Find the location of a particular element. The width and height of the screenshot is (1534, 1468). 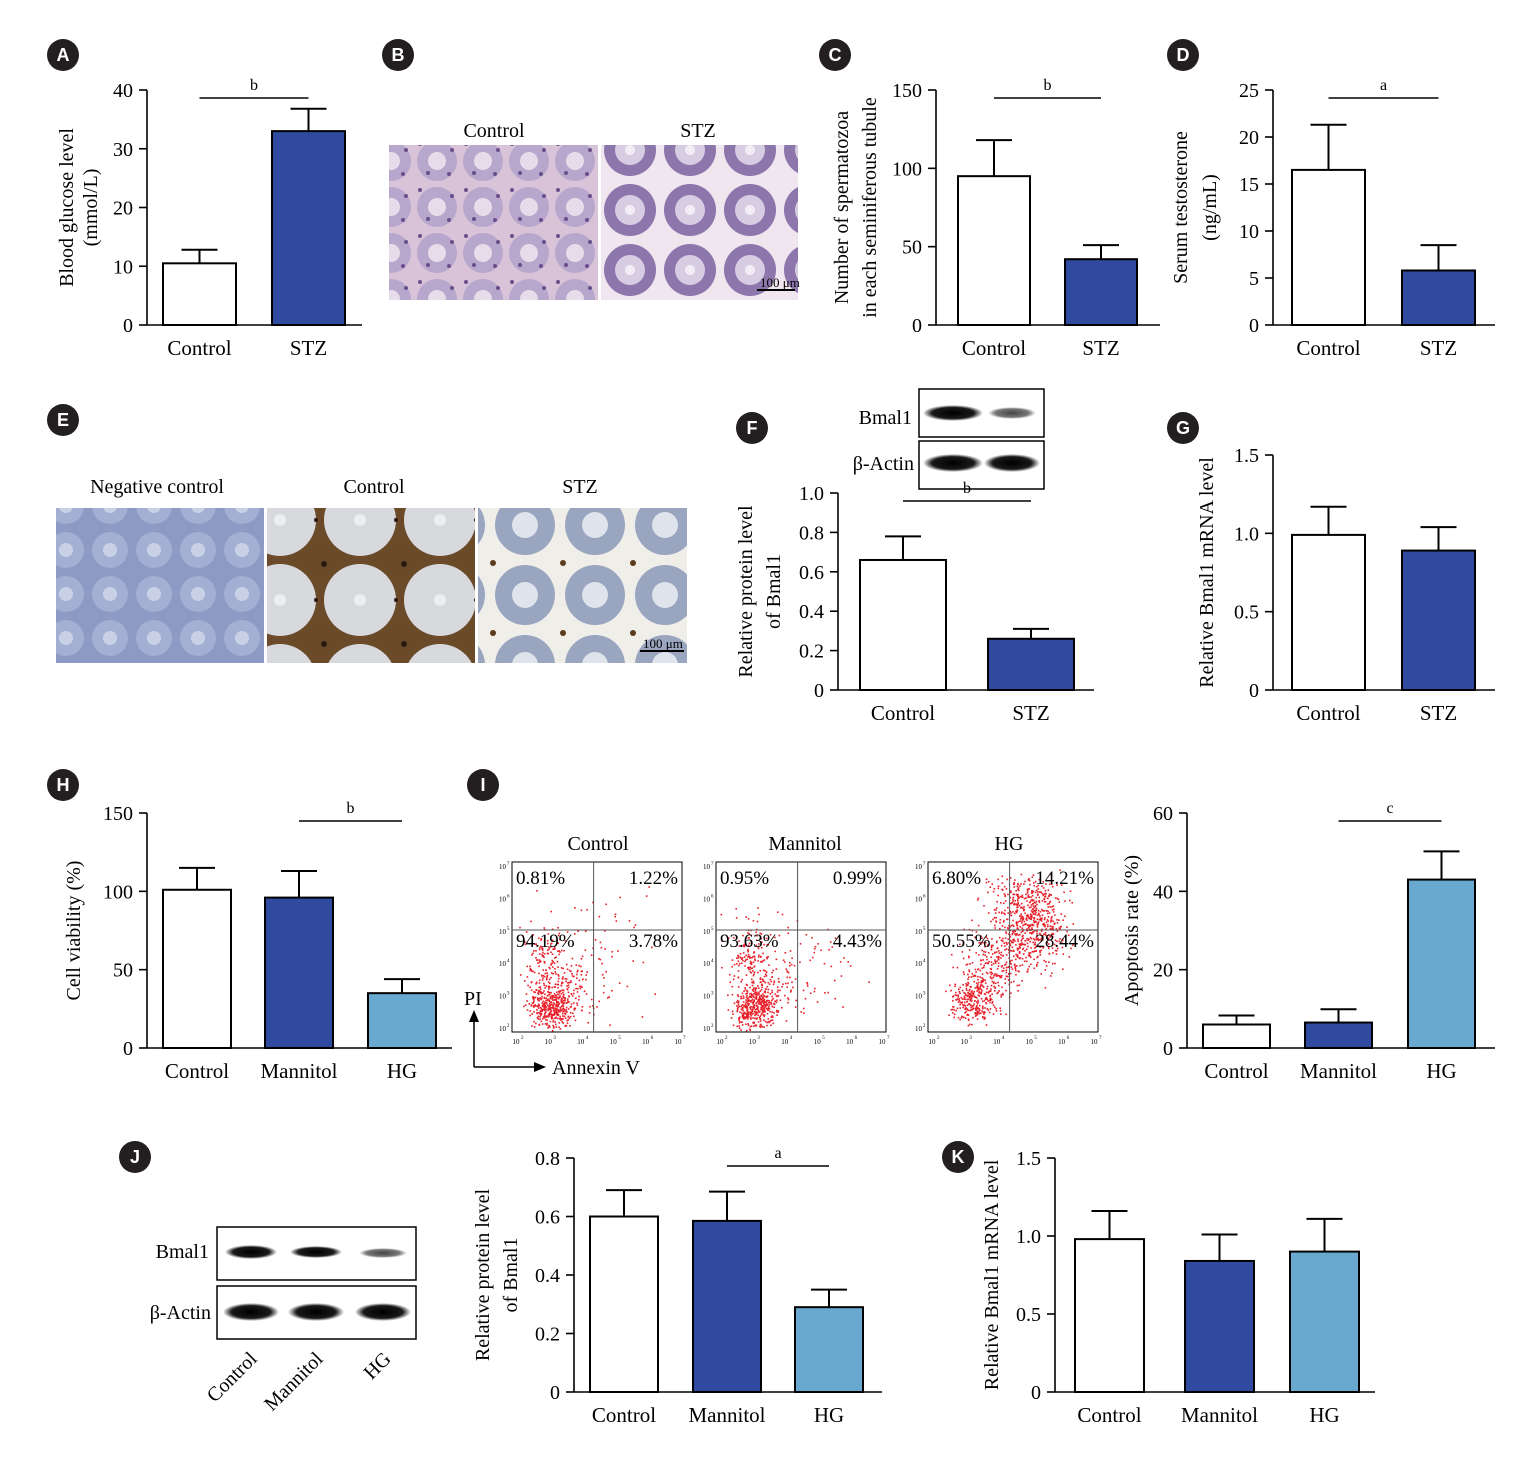

flow-tick-x: 10 is located at coordinates (933, 1042).